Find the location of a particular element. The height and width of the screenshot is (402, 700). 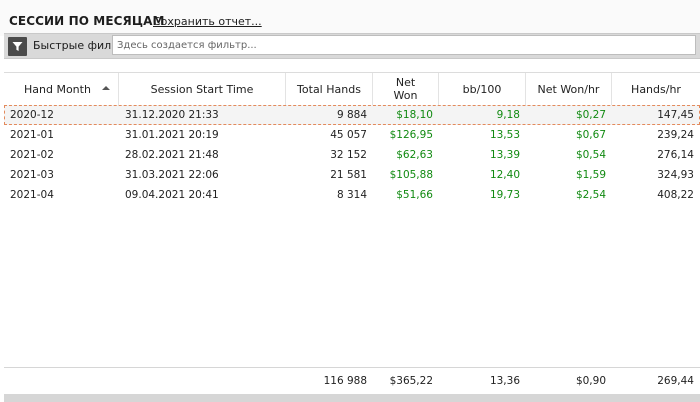

cell-hands-hr: 324,93 is located at coordinates (675, 175).